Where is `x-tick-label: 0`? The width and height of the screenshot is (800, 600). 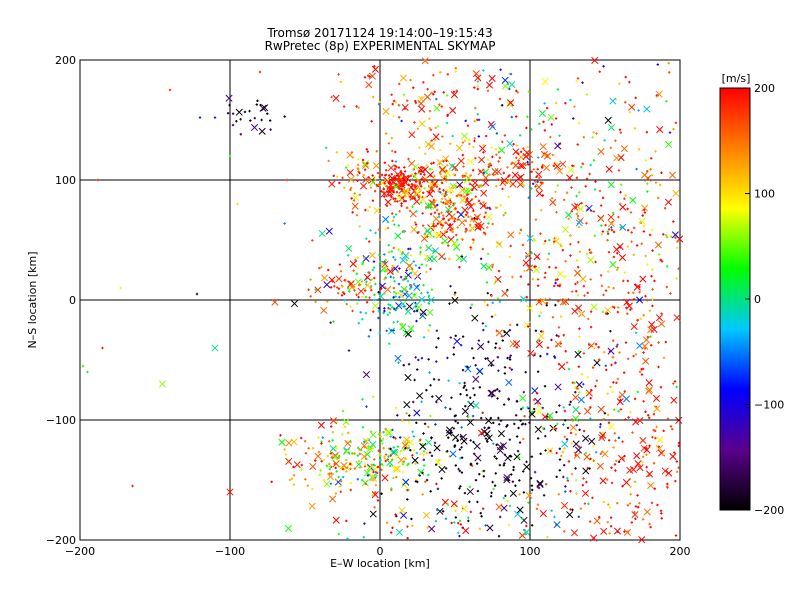 x-tick-label: 0 is located at coordinates (380, 551).